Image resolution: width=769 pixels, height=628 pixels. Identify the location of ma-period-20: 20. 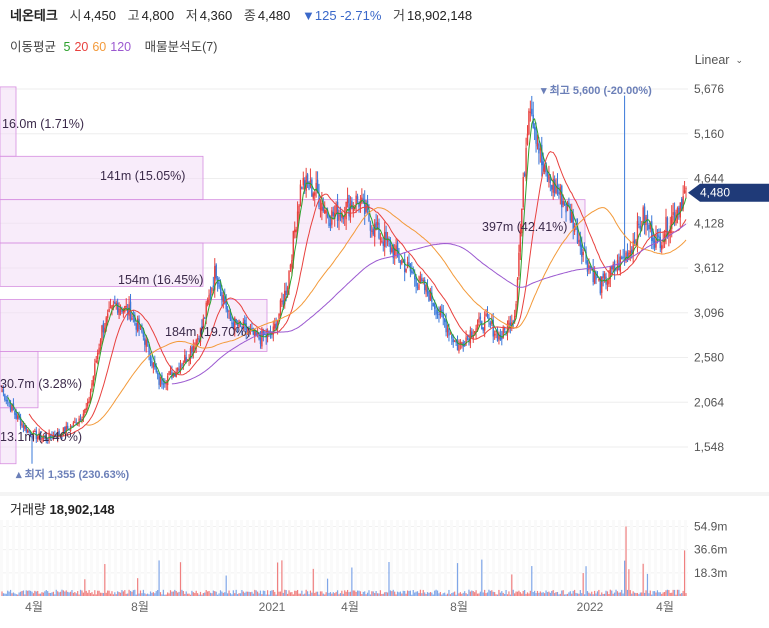
(81, 47).